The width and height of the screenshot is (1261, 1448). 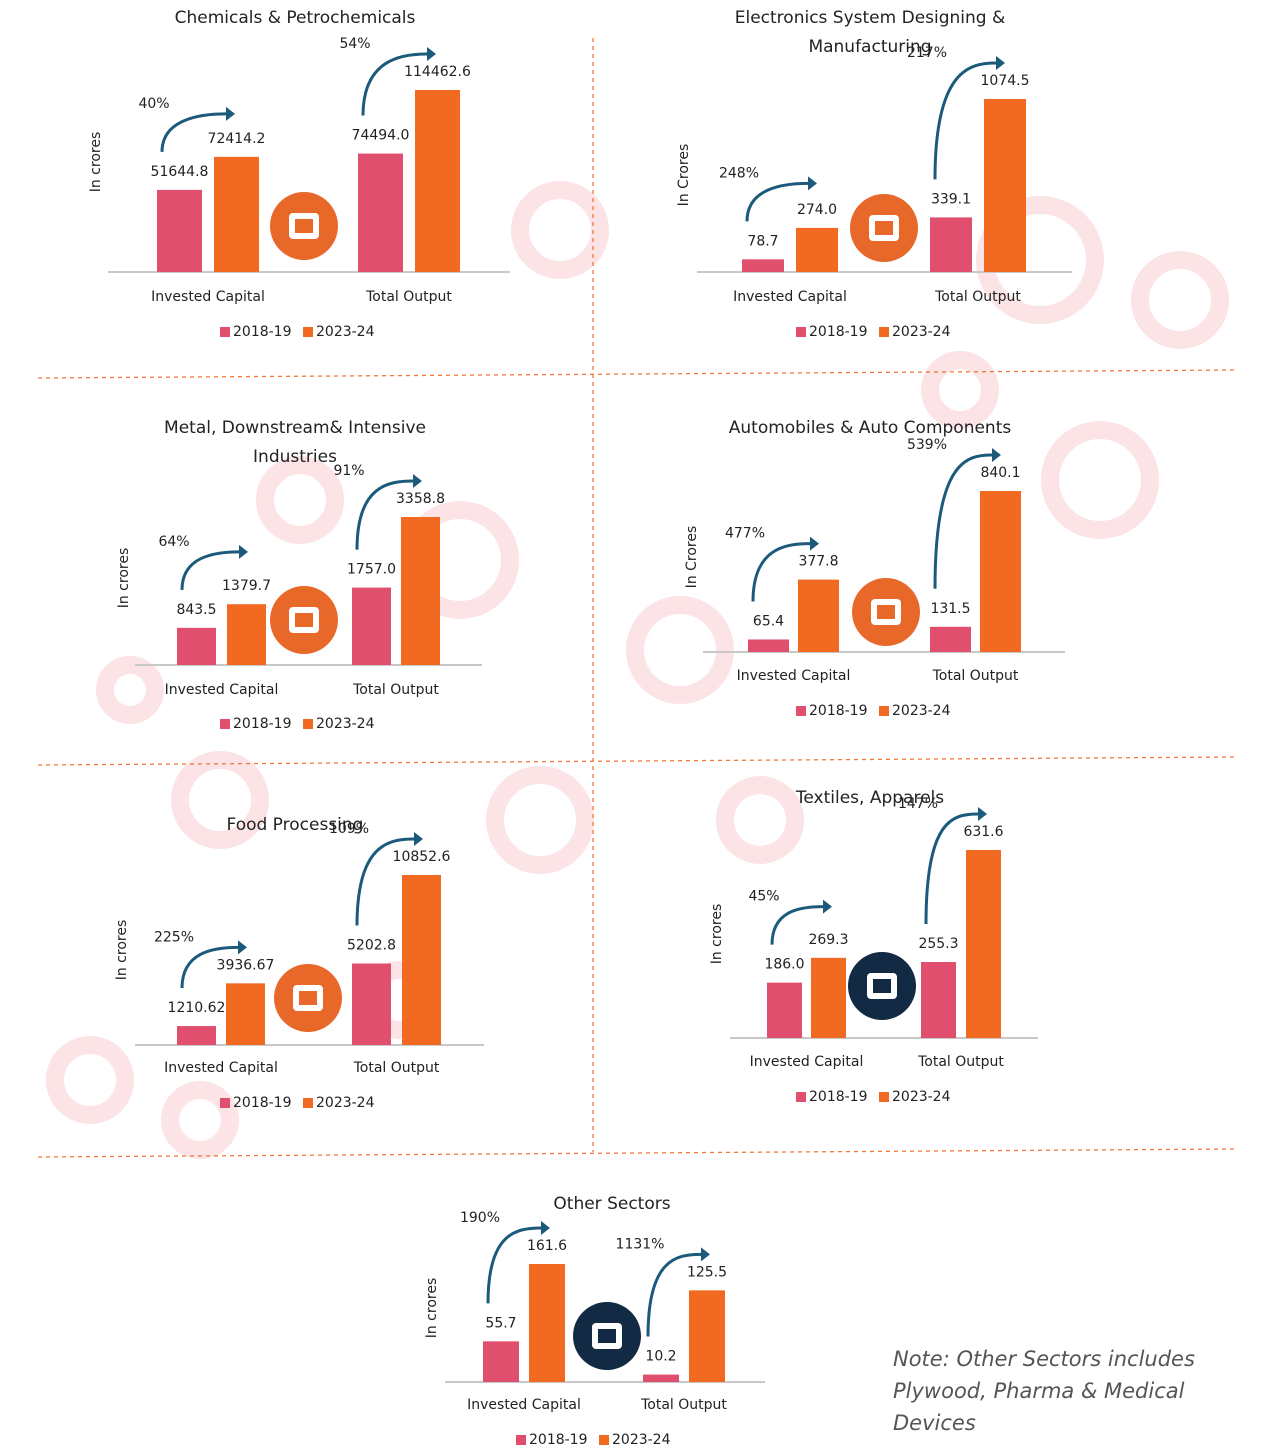 I want to click on value-label: 840.1, so click(x=1000, y=473).